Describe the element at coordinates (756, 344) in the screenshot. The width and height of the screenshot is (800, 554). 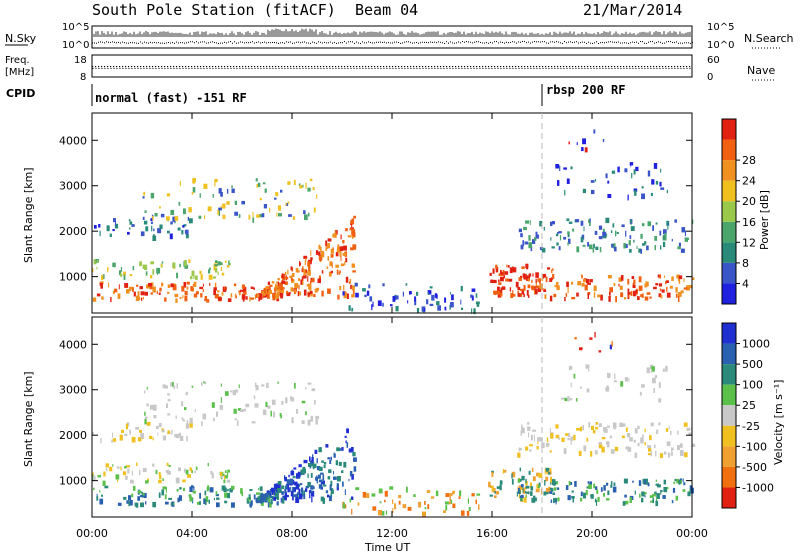
I see `colorbar-tick-label: 1000` at that location.